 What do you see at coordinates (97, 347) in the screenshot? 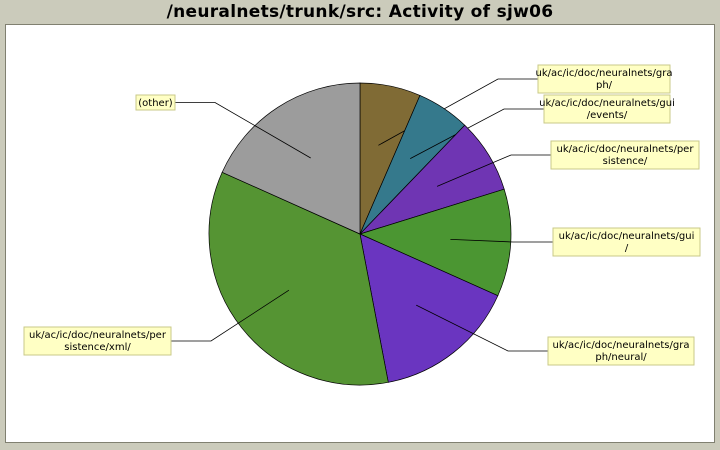
I see `slice-label-text: sistence/xml/` at bounding box center [97, 347].